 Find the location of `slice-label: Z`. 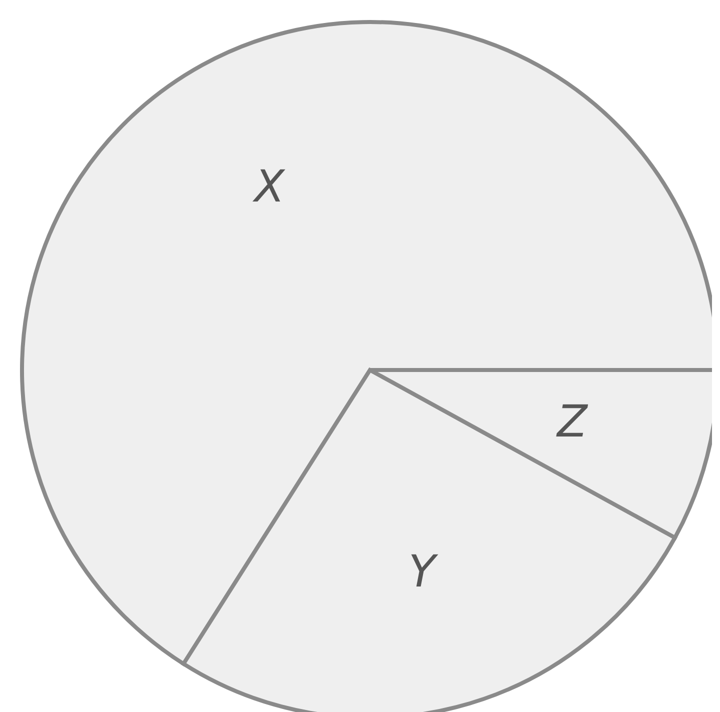

slice-label: Z is located at coordinates (572, 422).